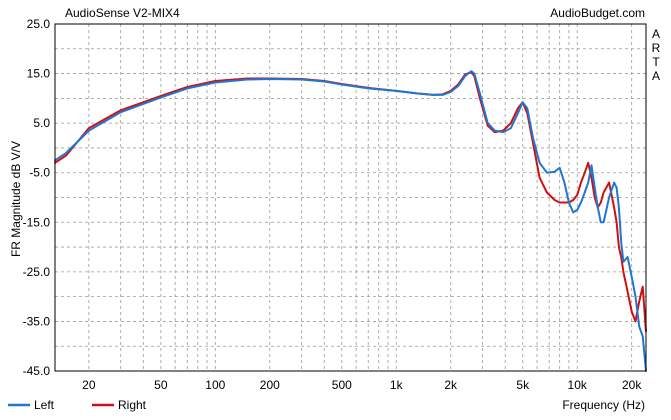  What do you see at coordinates (523, 385) in the screenshot?
I see `x-tick-label: 5k` at bounding box center [523, 385].